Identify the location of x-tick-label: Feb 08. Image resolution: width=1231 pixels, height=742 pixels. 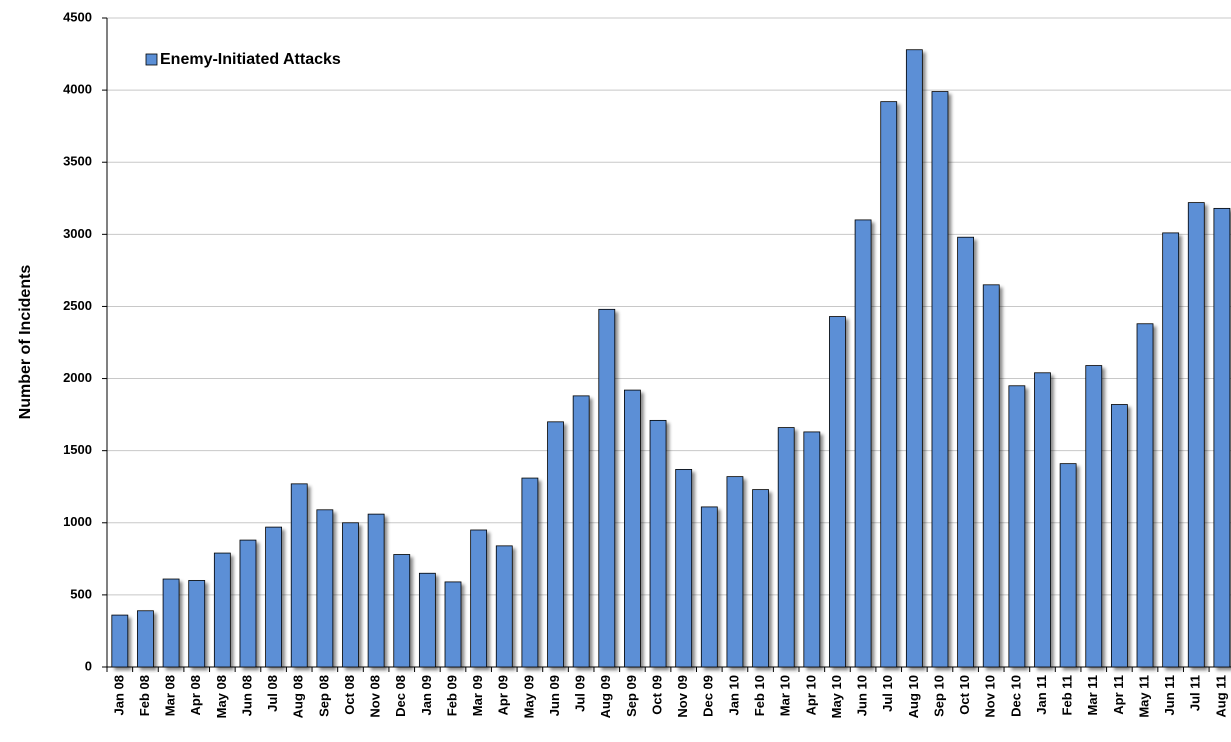
(144, 695).